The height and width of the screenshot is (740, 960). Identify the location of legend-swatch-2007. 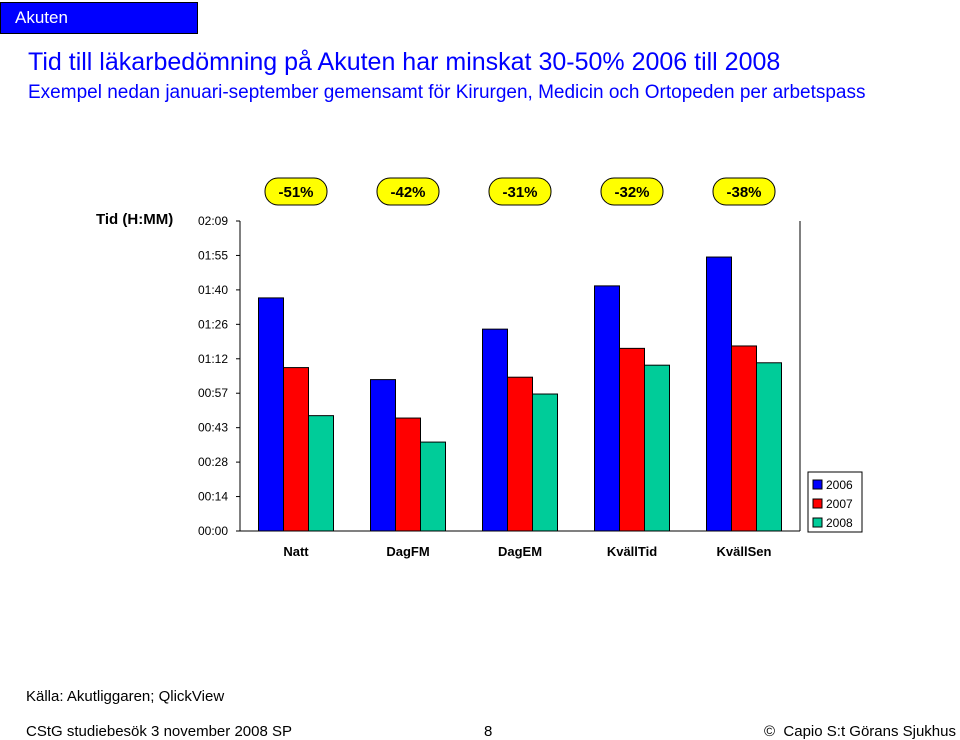
(817, 503).